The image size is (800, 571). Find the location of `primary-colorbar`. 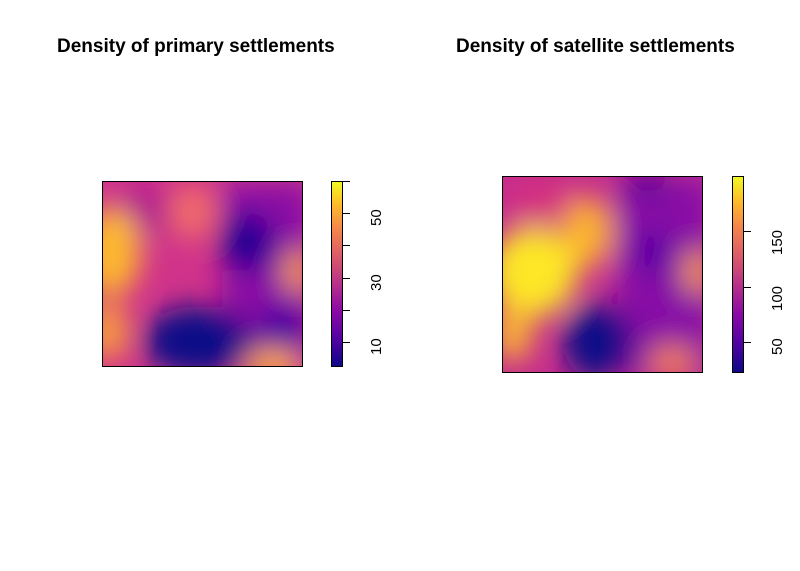

primary-colorbar is located at coordinates (337, 274).